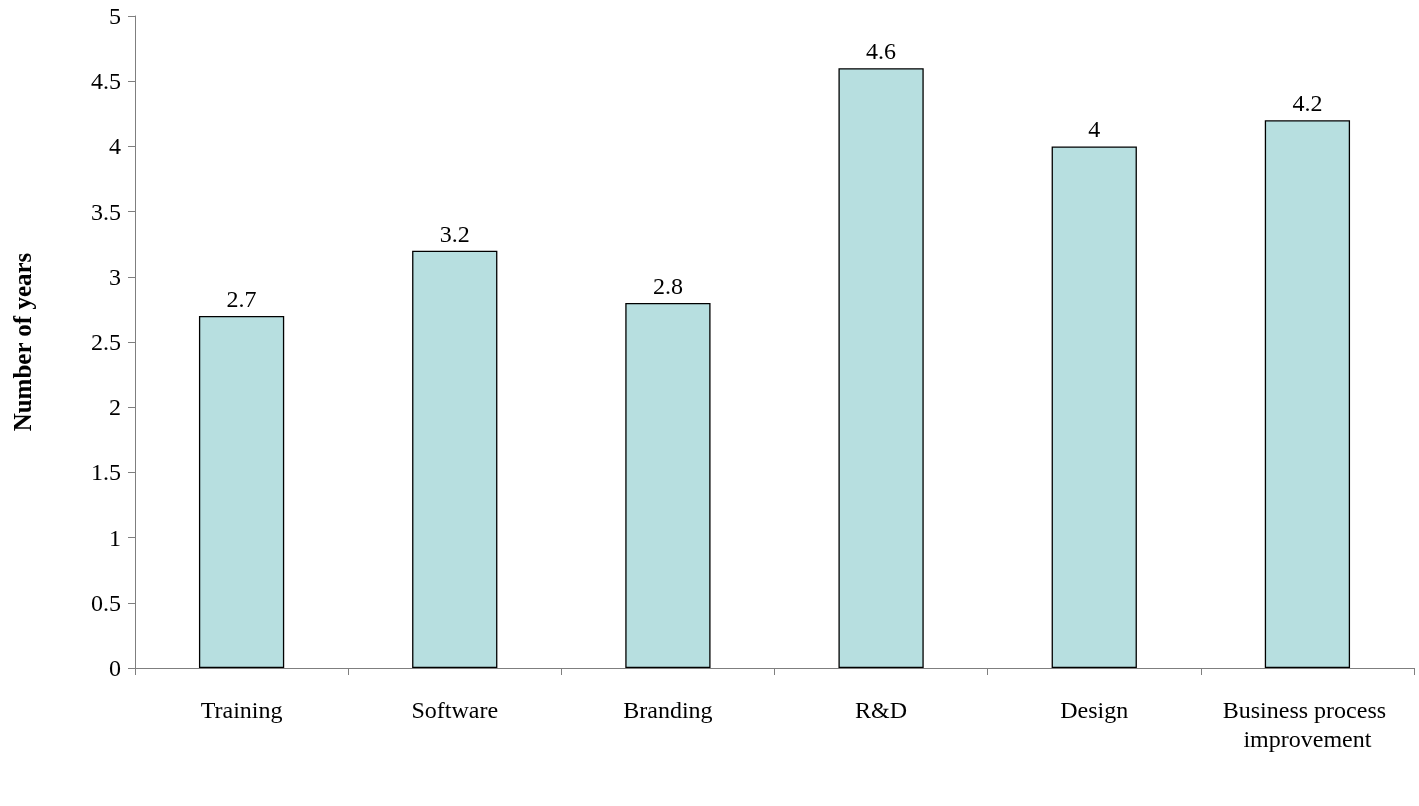 This screenshot has height=806, width=1419. Describe the element at coordinates (106, 472) in the screenshot. I see `y-tick-label: 1.5` at that location.